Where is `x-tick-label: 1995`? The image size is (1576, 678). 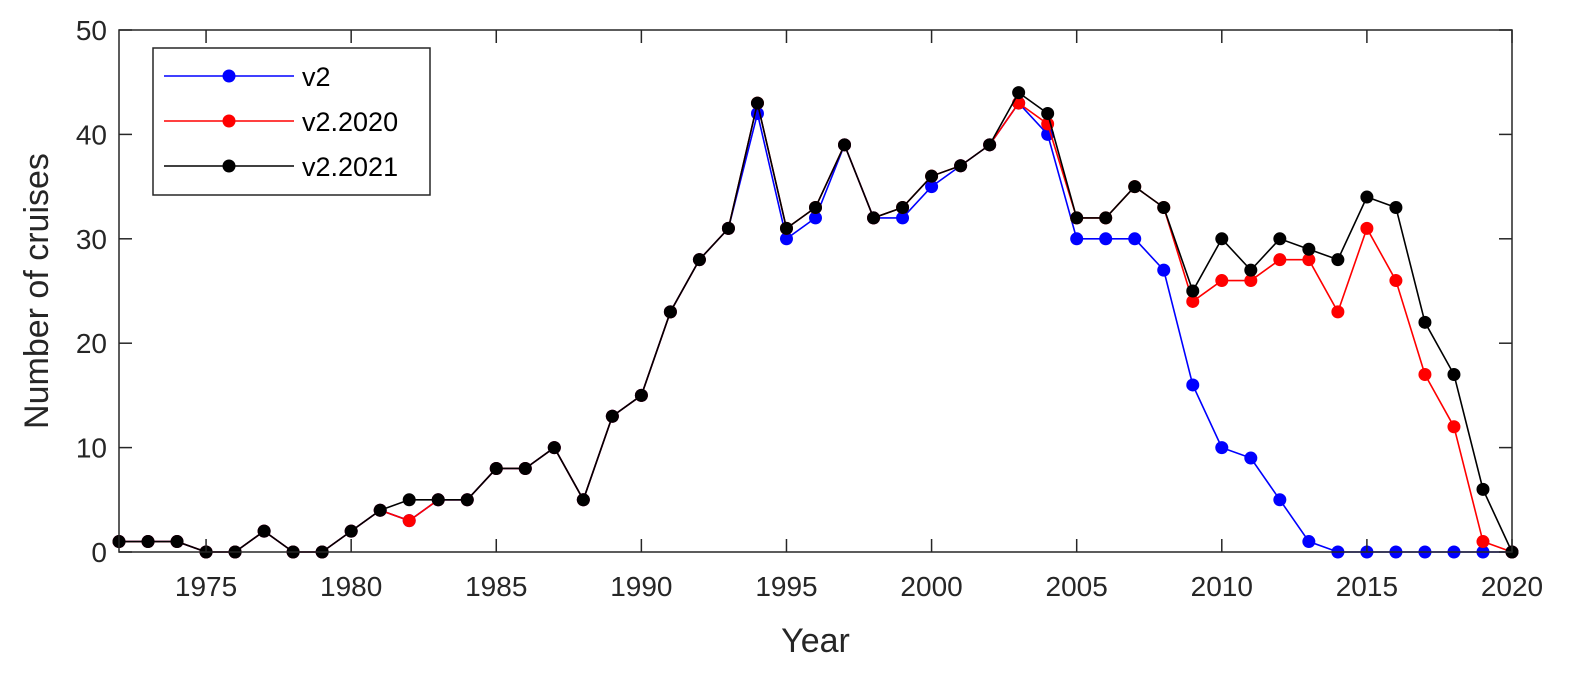 x-tick-label: 1995 is located at coordinates (786, 586).